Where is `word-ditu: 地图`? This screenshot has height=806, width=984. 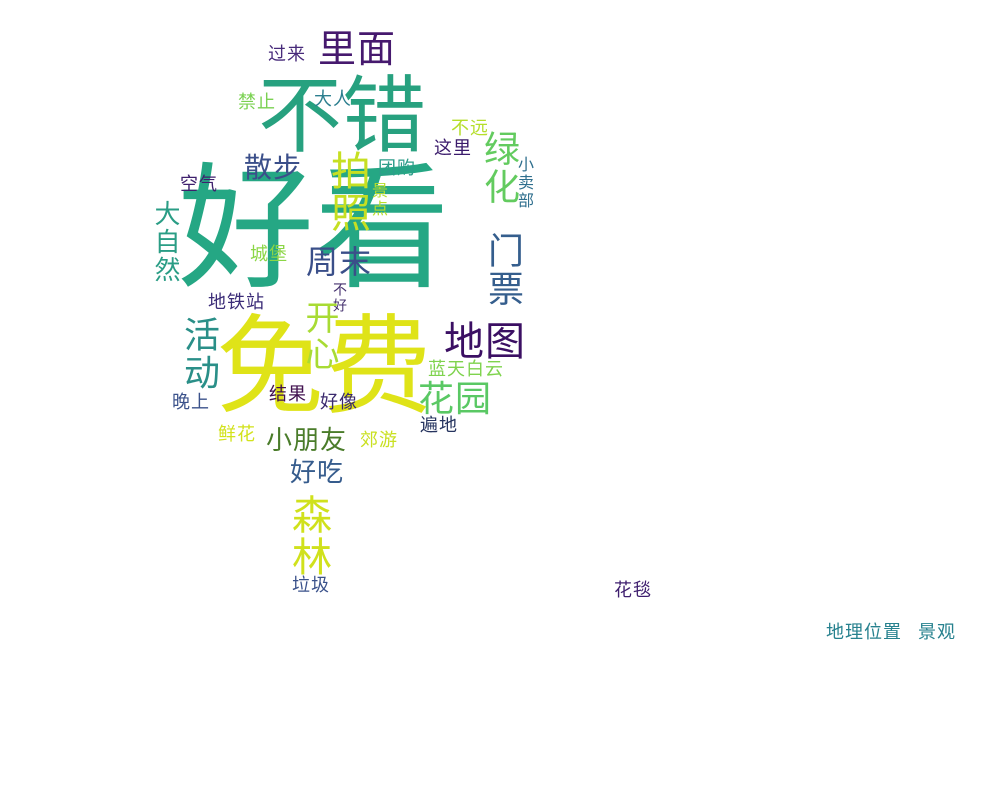
word-ditu: 地图 is located at coordinates (485, 342).